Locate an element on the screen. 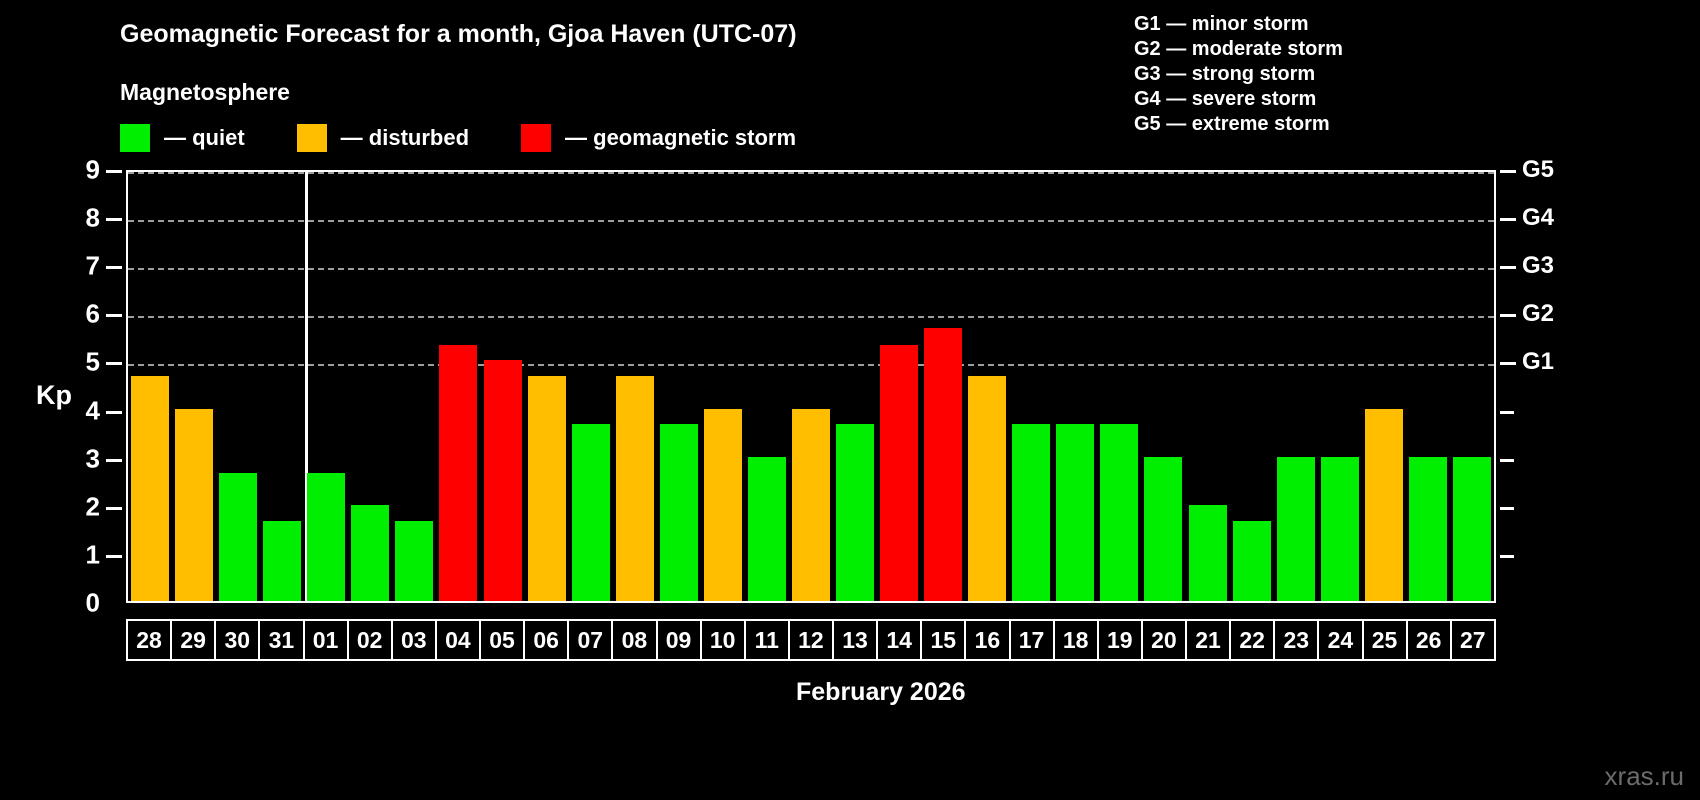  date-label-24: 24 is located at coordinates (1340, 640).